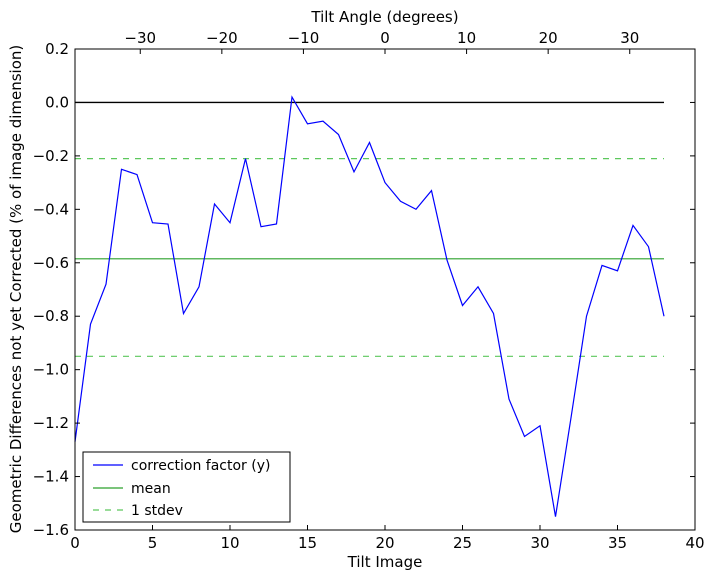 The image size is (714, 583). What do you see at coordinates (385, 562) in the screenshot?
I see `x-axis-label: Tilt Image` at bounding box center [385, 562].